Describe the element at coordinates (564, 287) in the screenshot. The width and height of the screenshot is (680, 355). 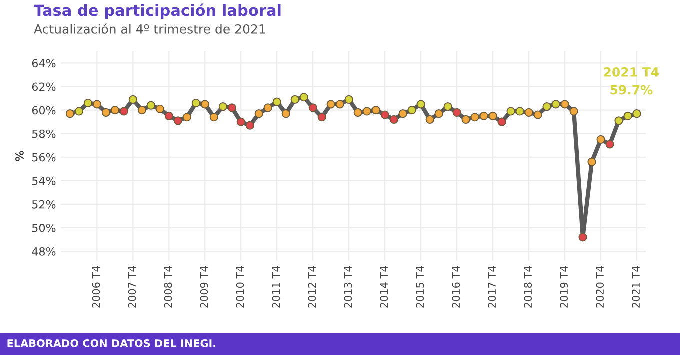
I see `x-tick-label: 2019 T4` at that location.